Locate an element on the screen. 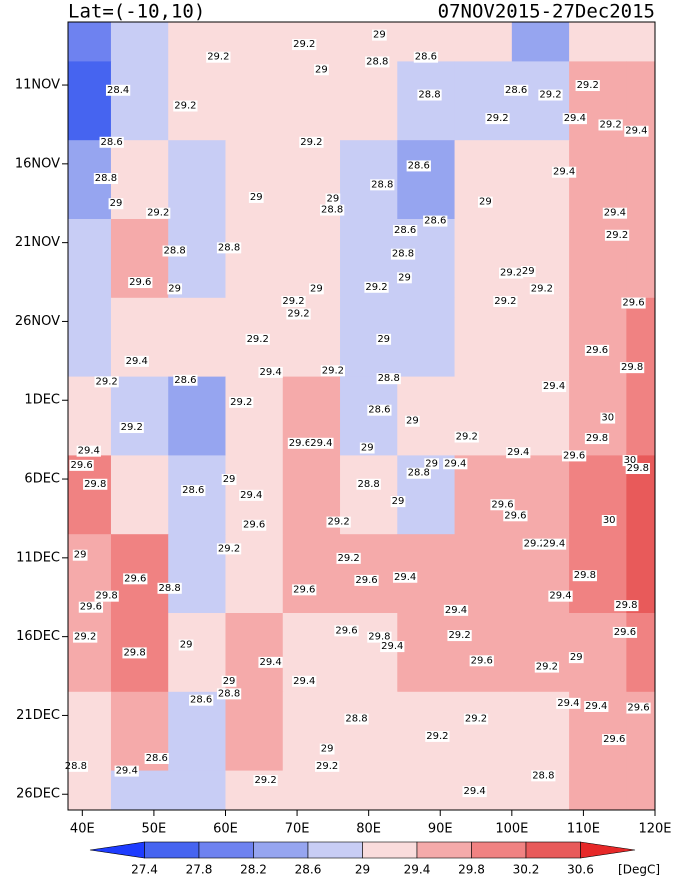 The height and width of the screenshot is (880, 680). colorbar-label: 29.8 is located at coordinates (471, 870).